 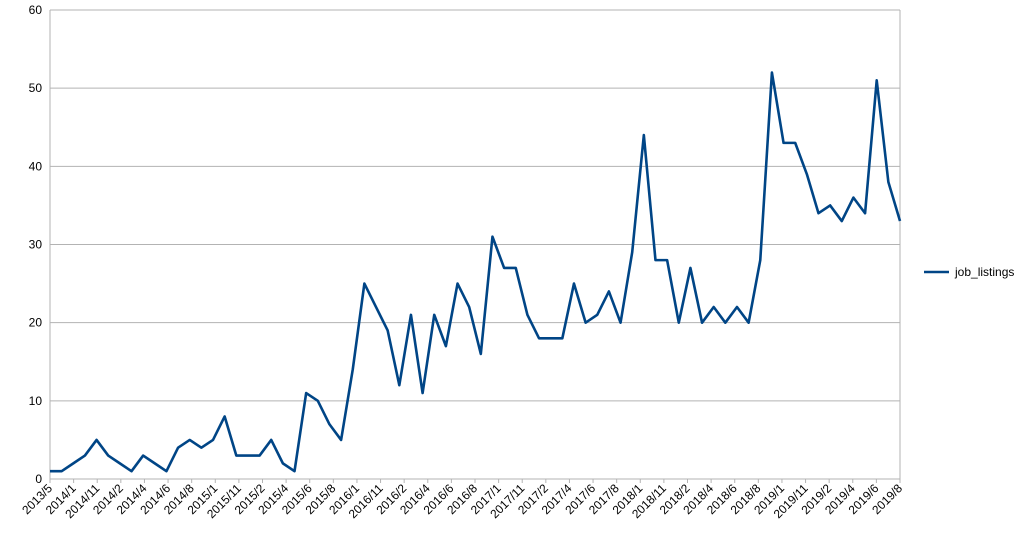 I want to click on y-axis-ticks: 0 10 20 30 40 50 60, so click(x=36, y=244).